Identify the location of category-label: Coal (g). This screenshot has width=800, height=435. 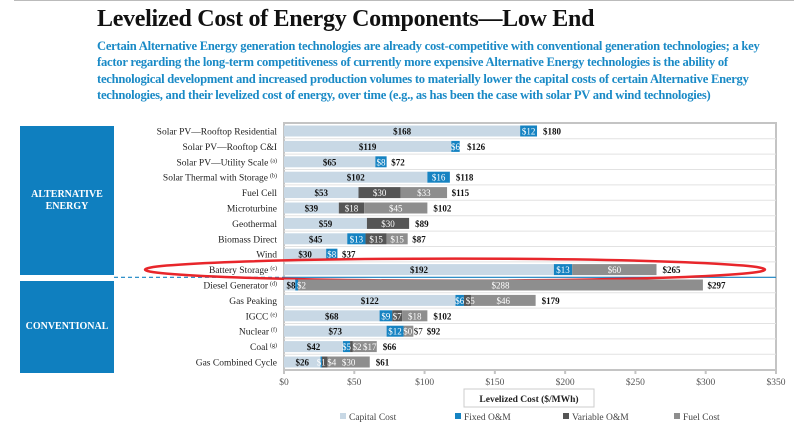
(263, 347).